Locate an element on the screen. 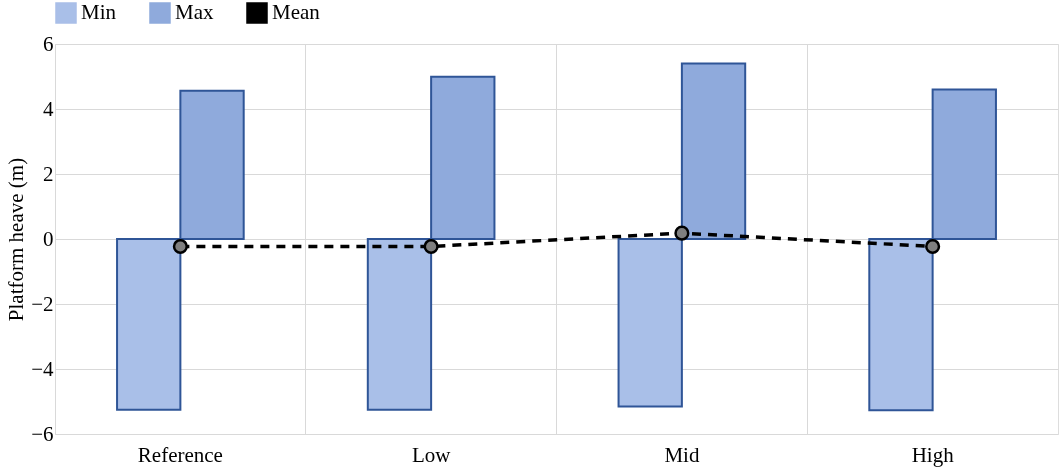 Image resolution: width=1059 pixels, height=470 pixels. y-tick-label: −4 is located at coordinates (42, 368).